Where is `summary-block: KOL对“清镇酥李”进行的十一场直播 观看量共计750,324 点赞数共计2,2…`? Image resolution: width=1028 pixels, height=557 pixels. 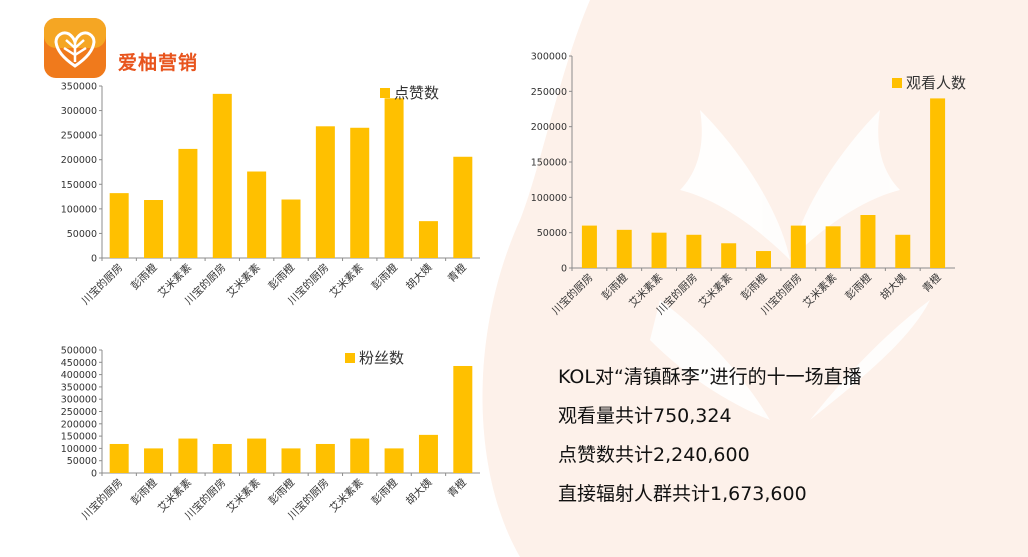
summary-block: KOL对“清镇酥李”进行的十一场直播 观看量共计750,324 点赞数共计2,2… is located at coordinates (710, 442).